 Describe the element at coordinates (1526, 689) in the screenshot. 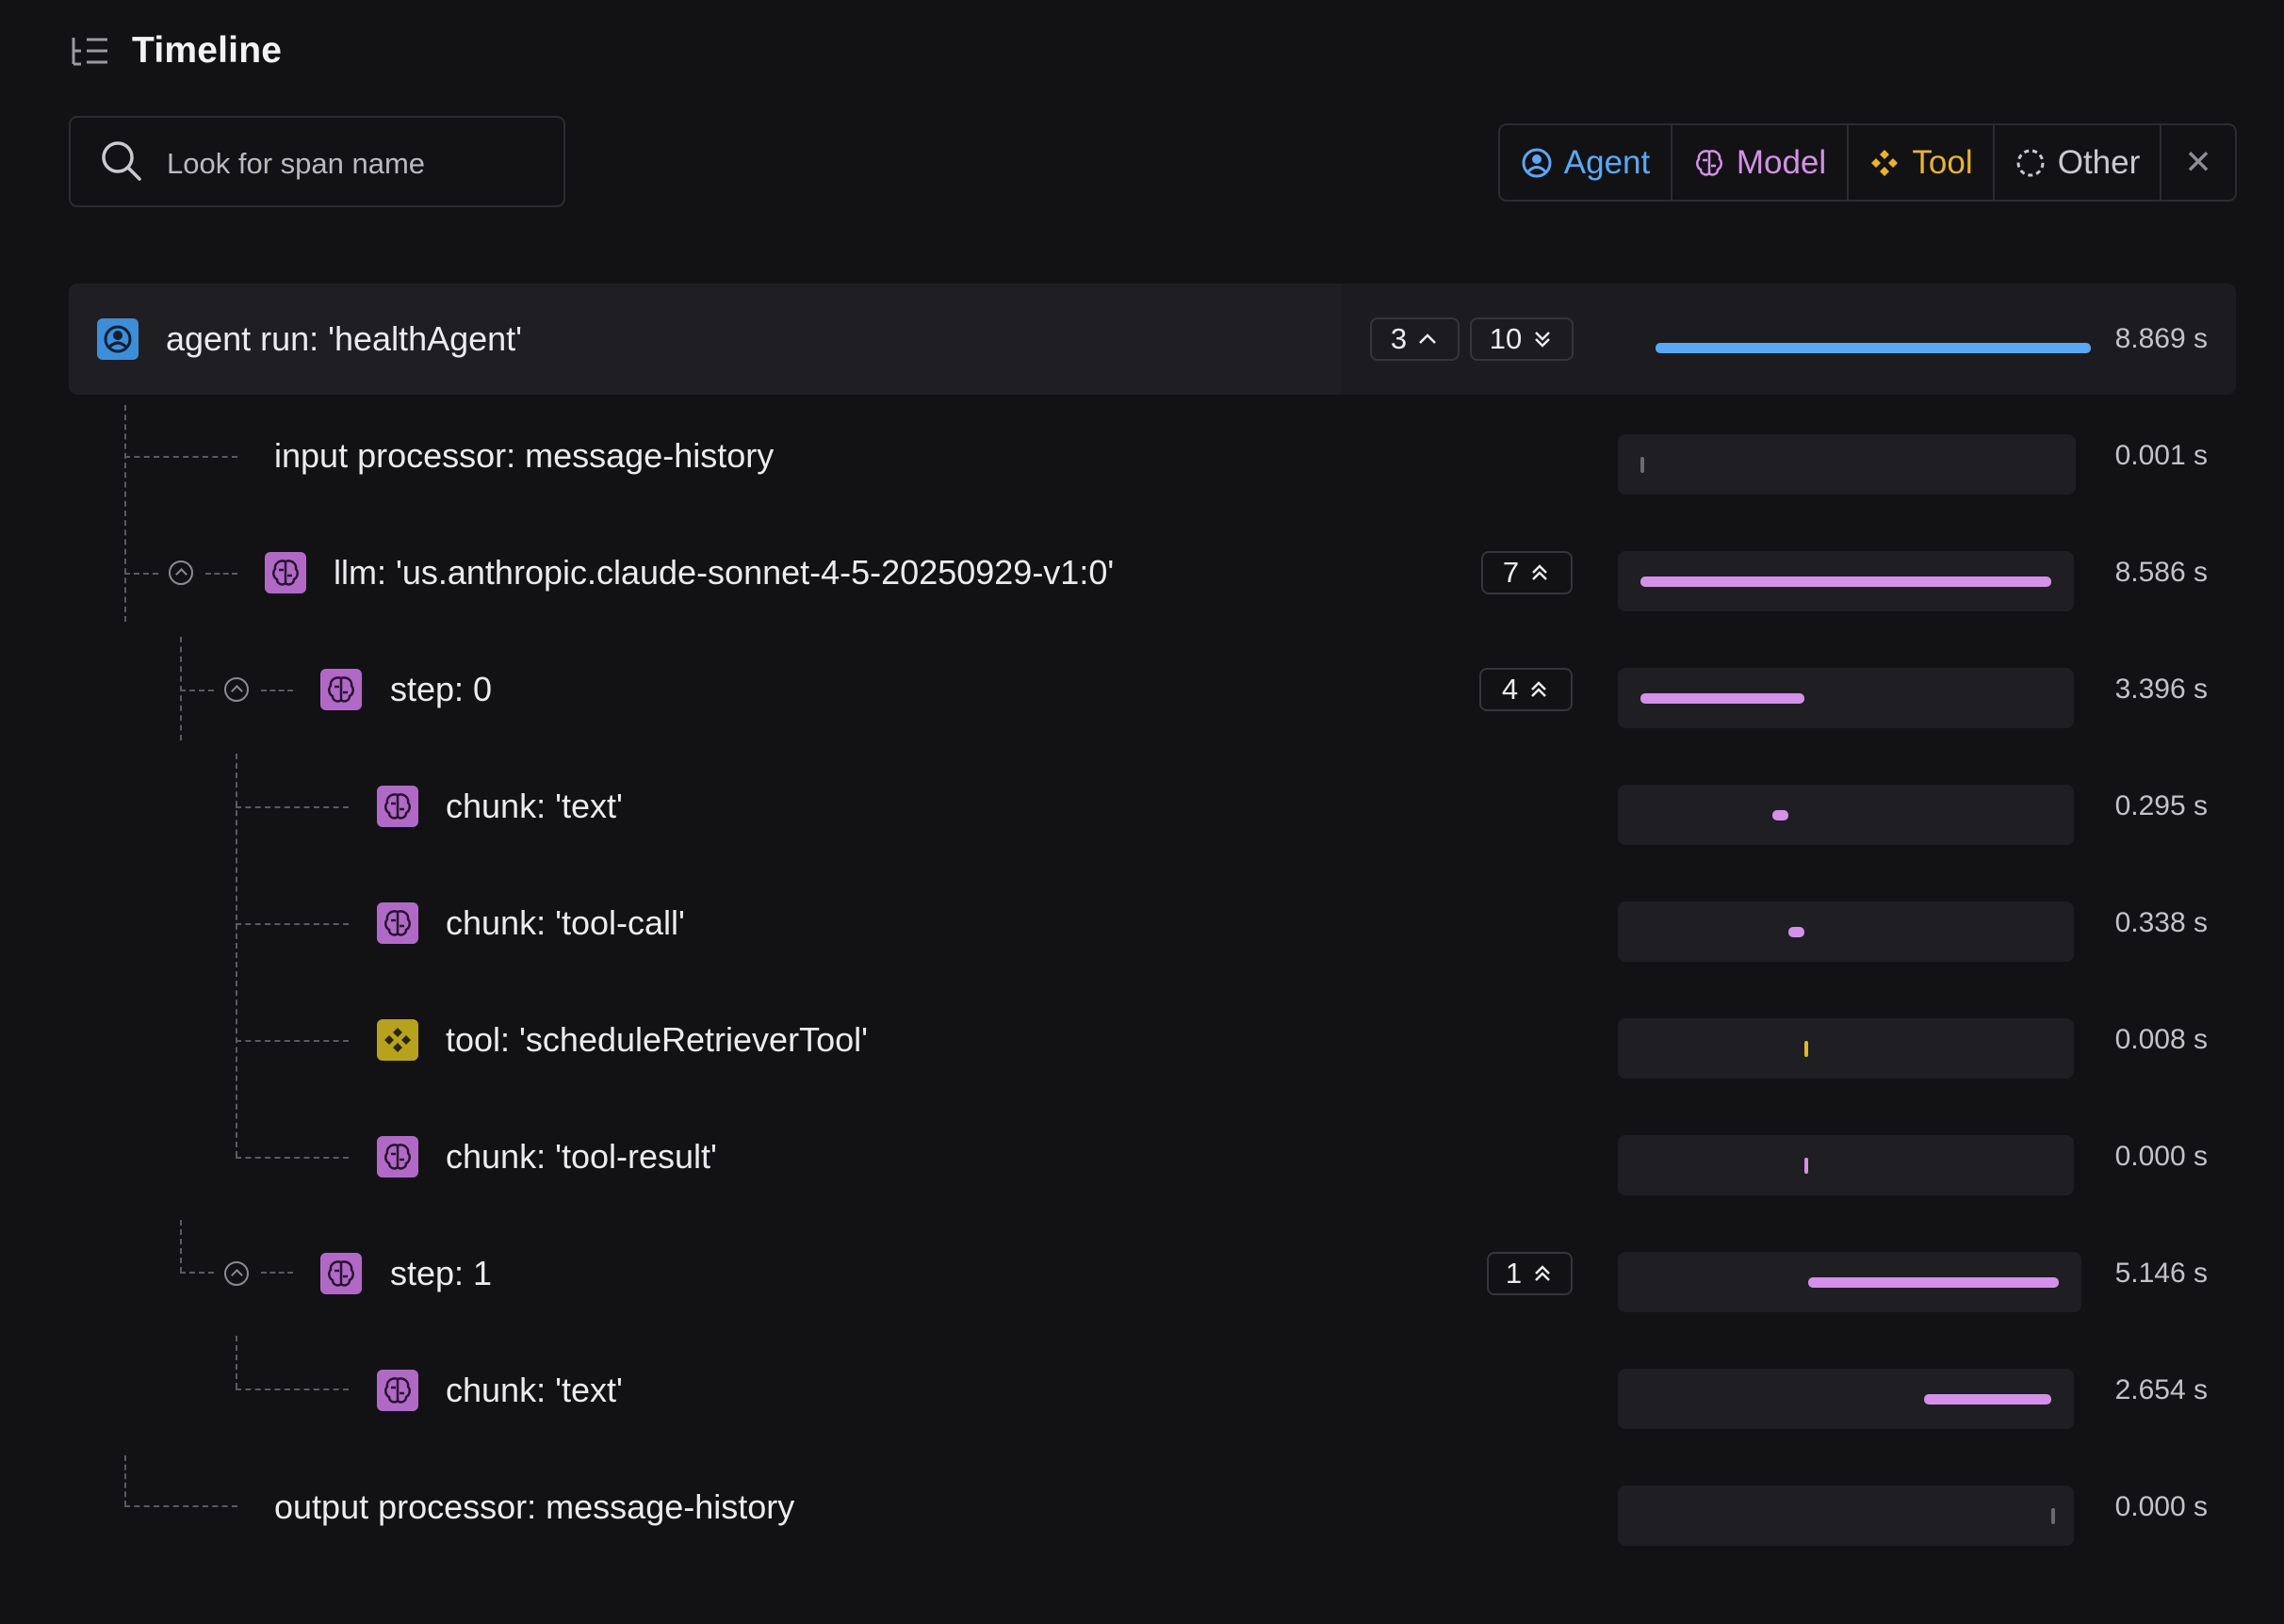

I see `collapse-children-button: 4` at that location.